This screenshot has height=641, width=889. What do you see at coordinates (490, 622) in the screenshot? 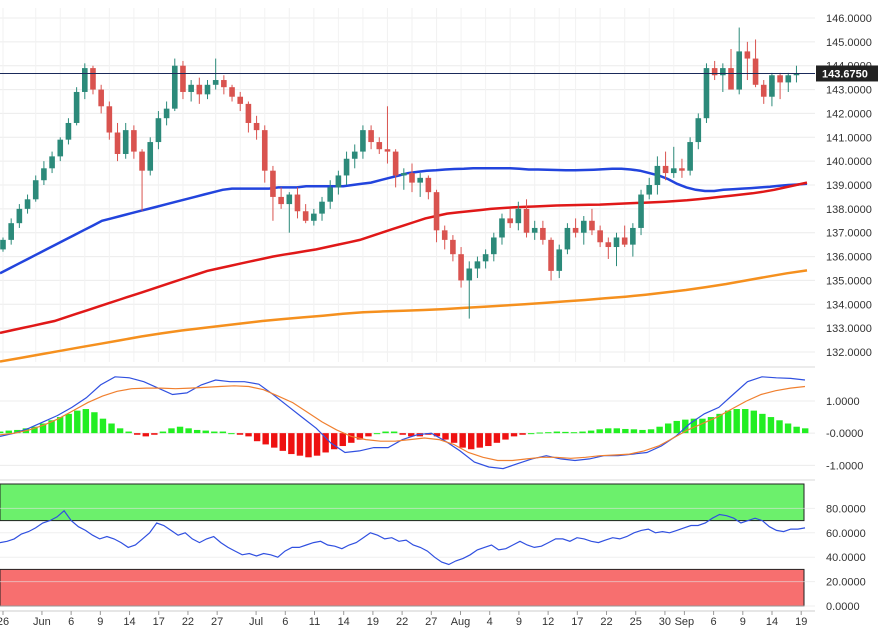
I see `x-tick-label: 4` at bounding box center [490, 622].